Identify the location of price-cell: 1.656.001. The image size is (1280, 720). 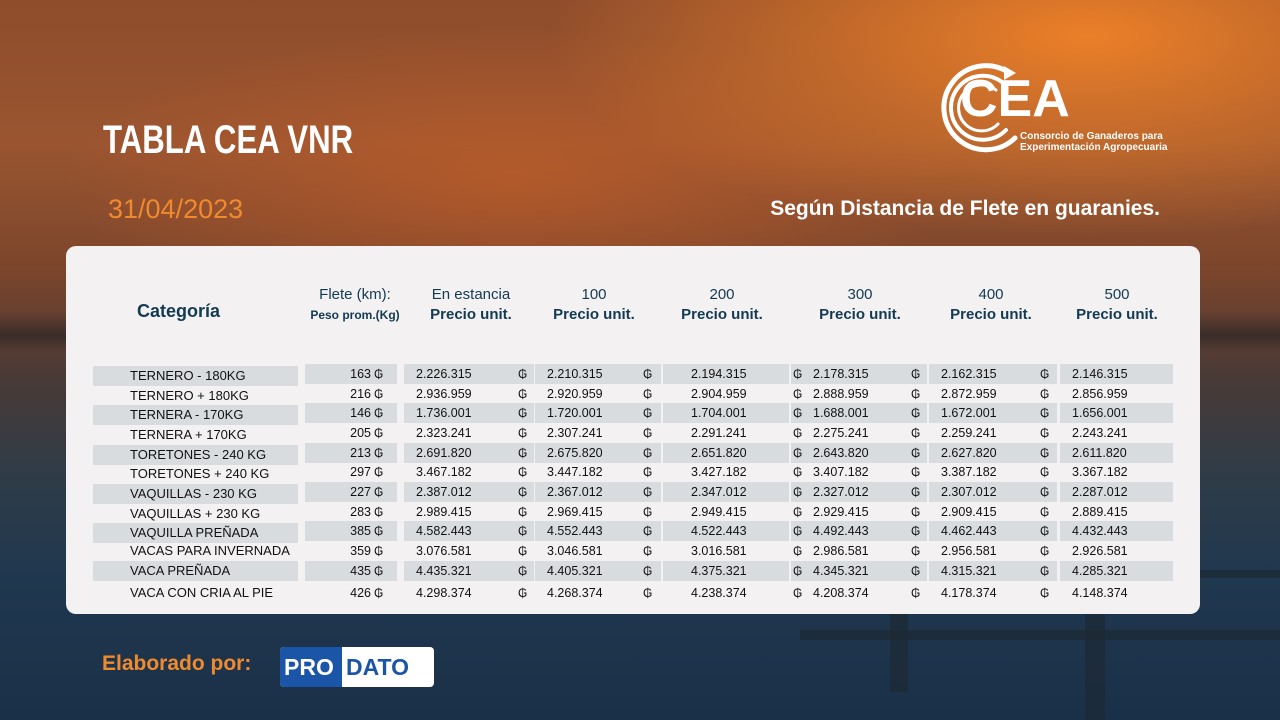
(1116, 413).